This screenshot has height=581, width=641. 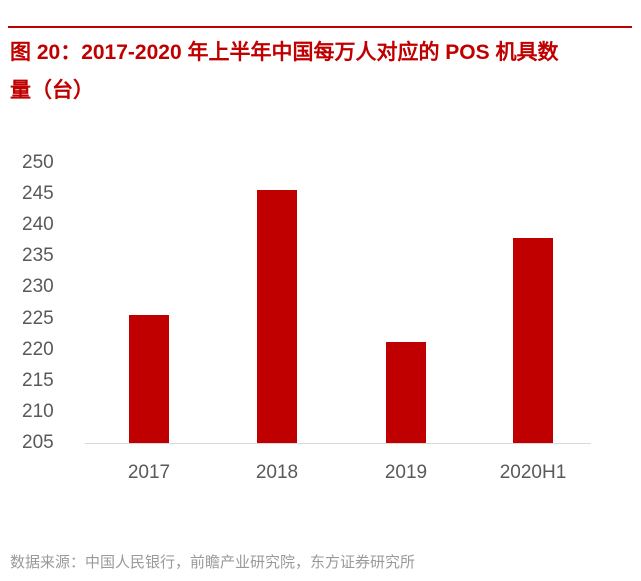 I want to click on y-tick-label: 245, so click(x=38, y=194).